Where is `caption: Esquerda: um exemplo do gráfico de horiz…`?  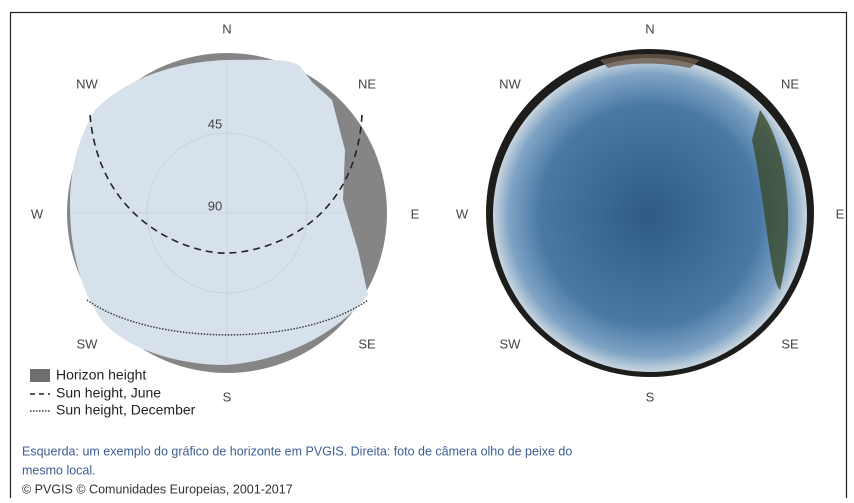
caption: Esquerda: um exemplo do gráfico de horiz… is located at coordinates (297, 451).